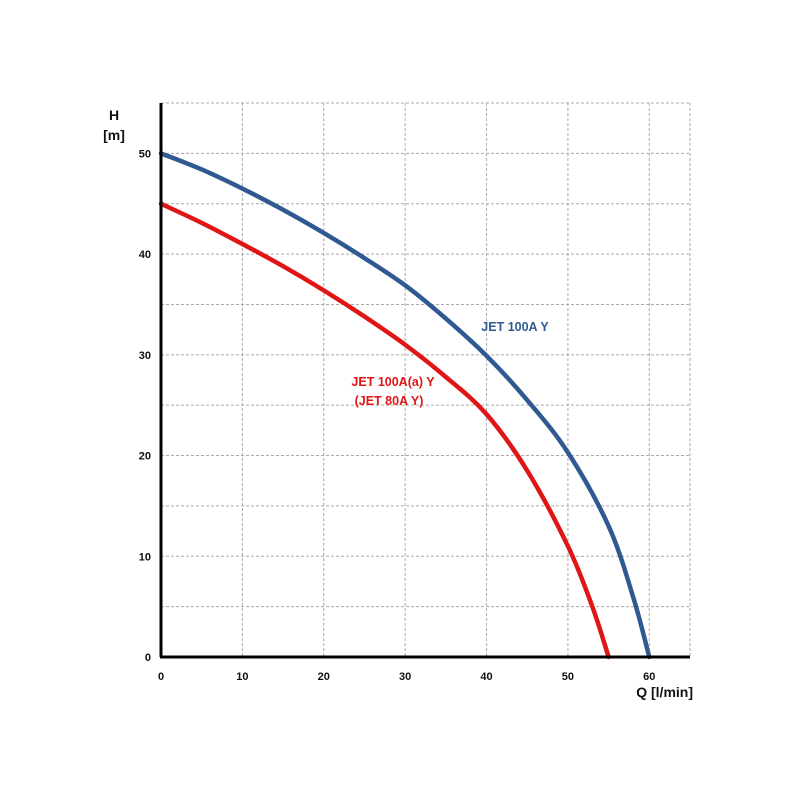 The width and height of the screenshot is (800, 800). Describe the element at coordinates (405, 677) in the screenshot. I see `x-tick-label: 30` at that location.